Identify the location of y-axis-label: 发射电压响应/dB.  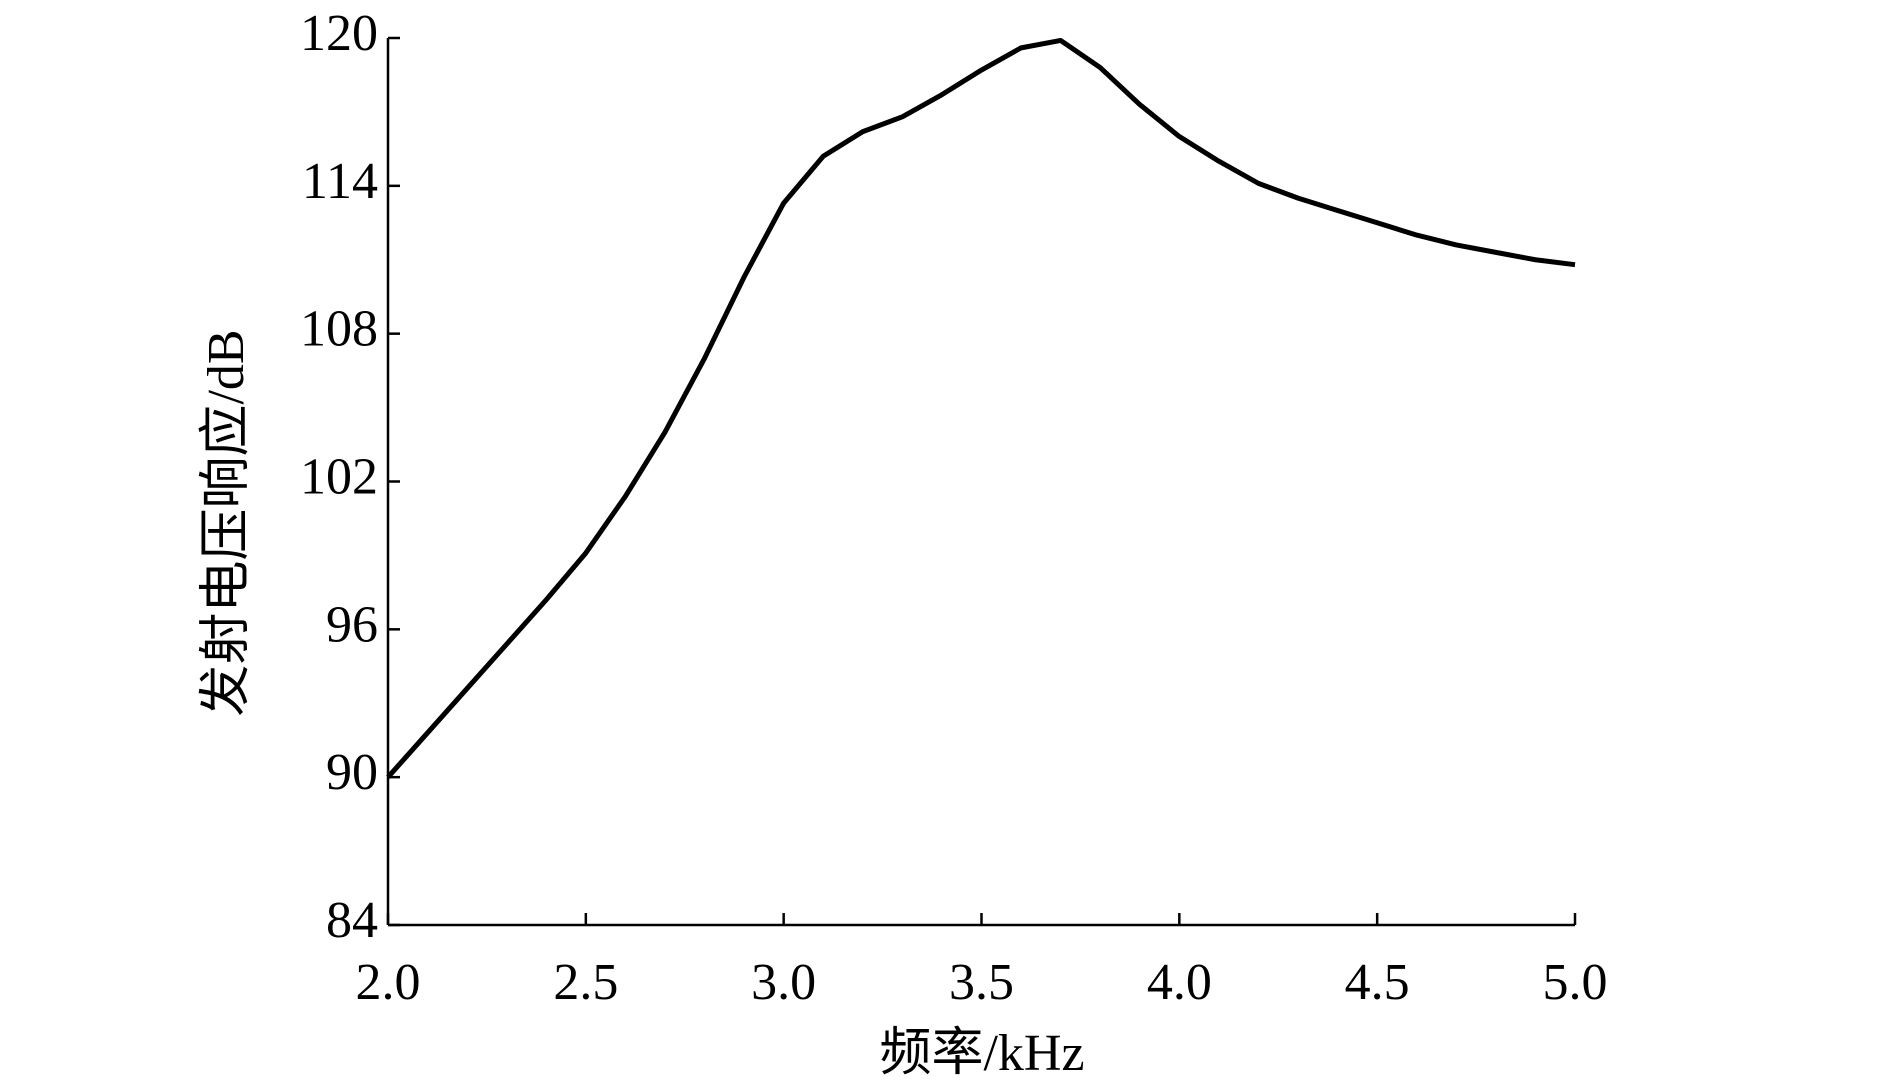
(226, 522).